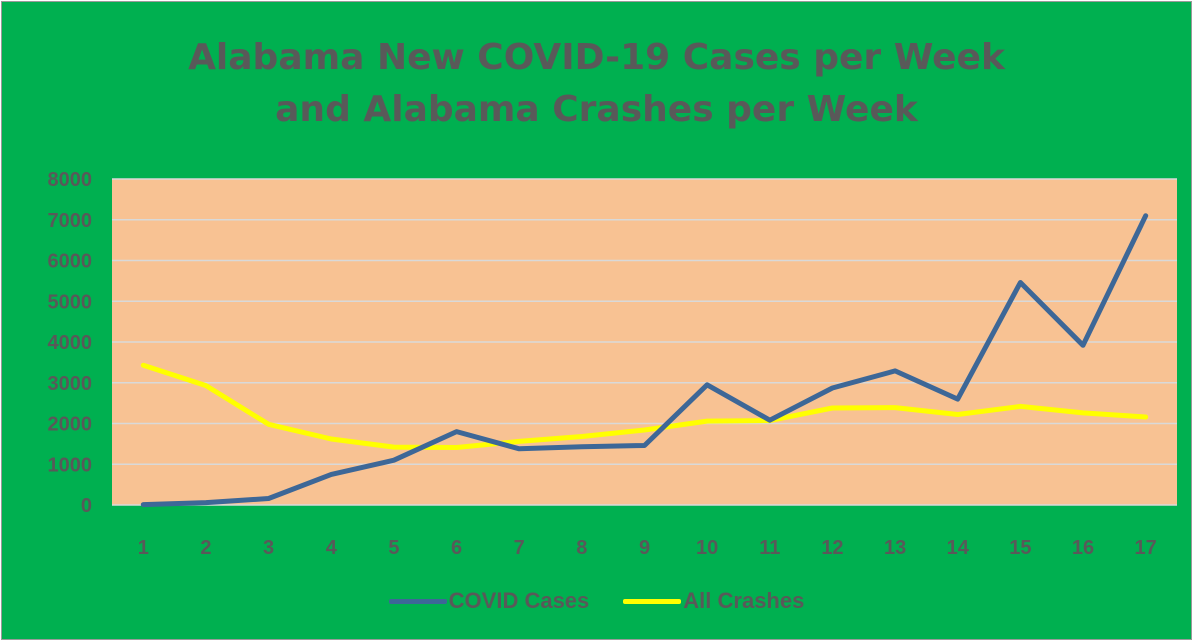 Image resolution: width=1193 pixels, height=641 pixels. What do you see at coordinates (456, 548) in the screenshot?
I see `x-tick-label: 6` at bounding box center [456, 548].